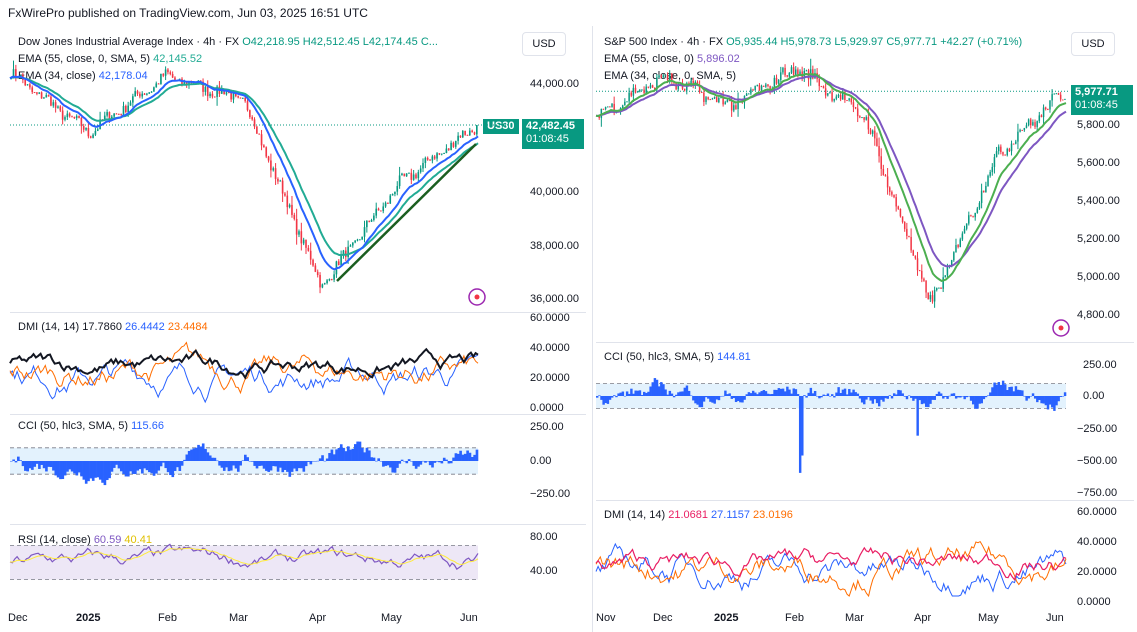 The width and height of the screenshot is (1137, 632). What do you see at coordinates (187, 327) in the screenshot?
I see `left-dmi-minus: 23.4484` at bounding box center [187, 327].